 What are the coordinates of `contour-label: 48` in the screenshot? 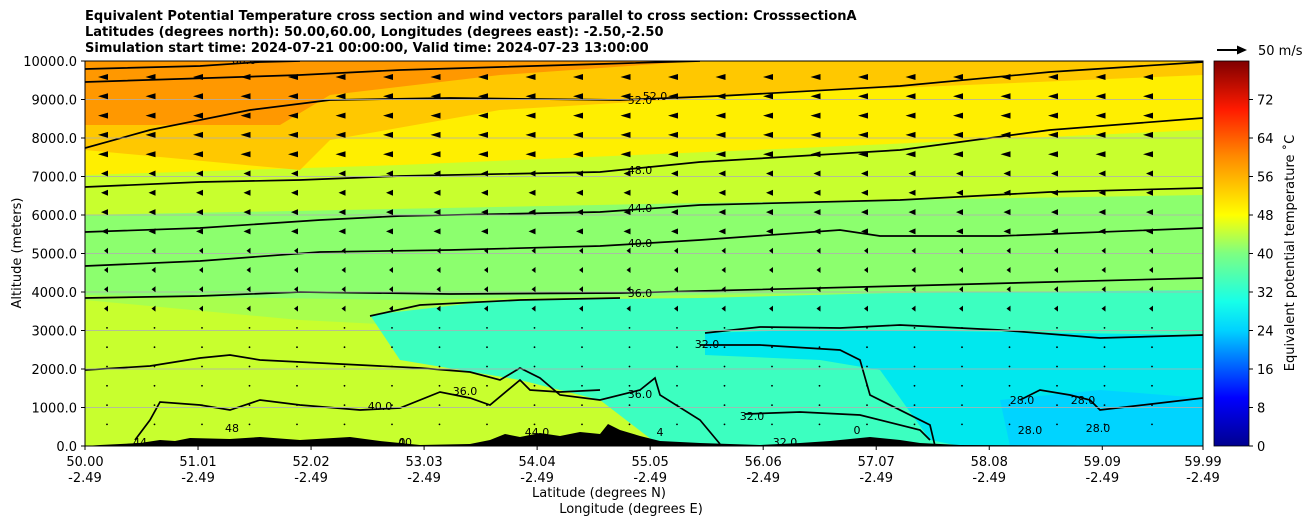 It's located at (232, 428).